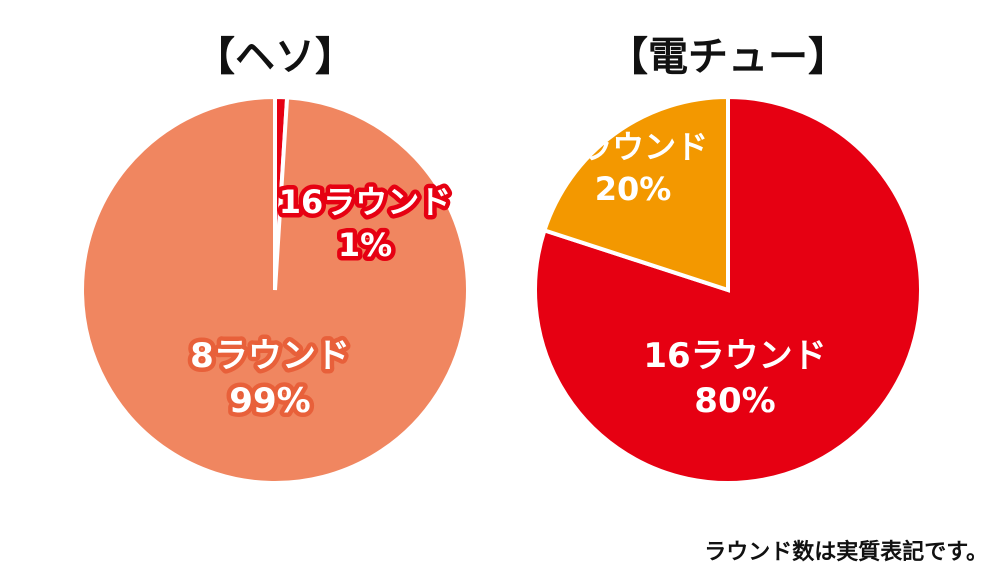  What do you see at coordinates (365, 245) in the screenshot?
I see `slice-value-text: 1%` at bounding box center [365, 245].